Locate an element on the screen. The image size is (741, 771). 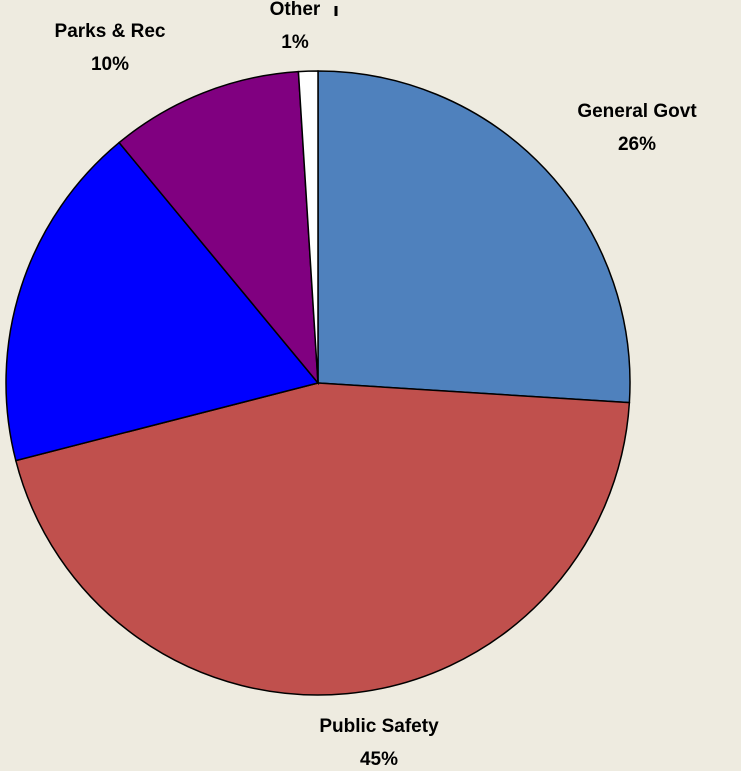
slice-label: Other is located at coordinates (295, 10).